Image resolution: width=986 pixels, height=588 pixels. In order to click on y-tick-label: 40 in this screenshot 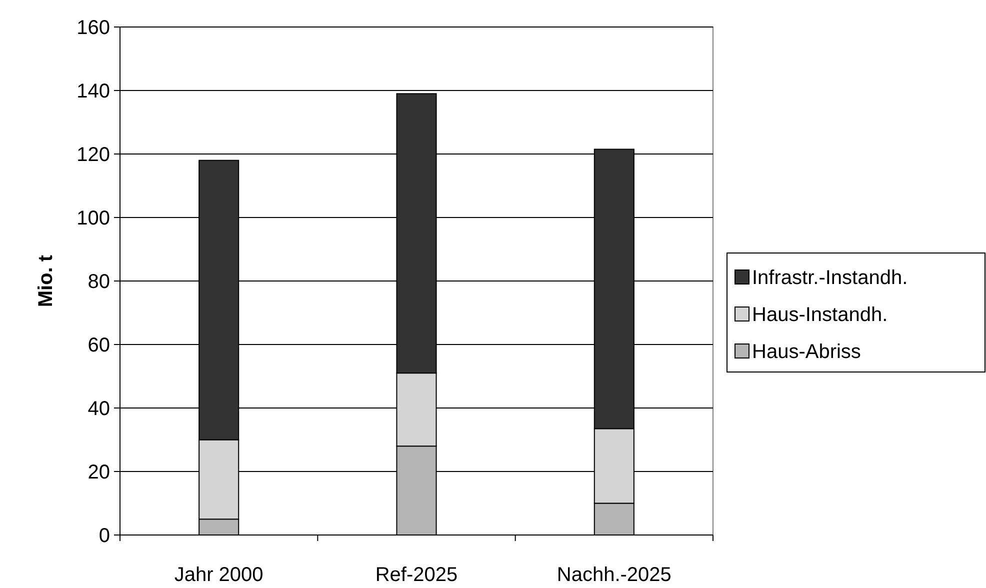, I will do `click(99, 409)`.